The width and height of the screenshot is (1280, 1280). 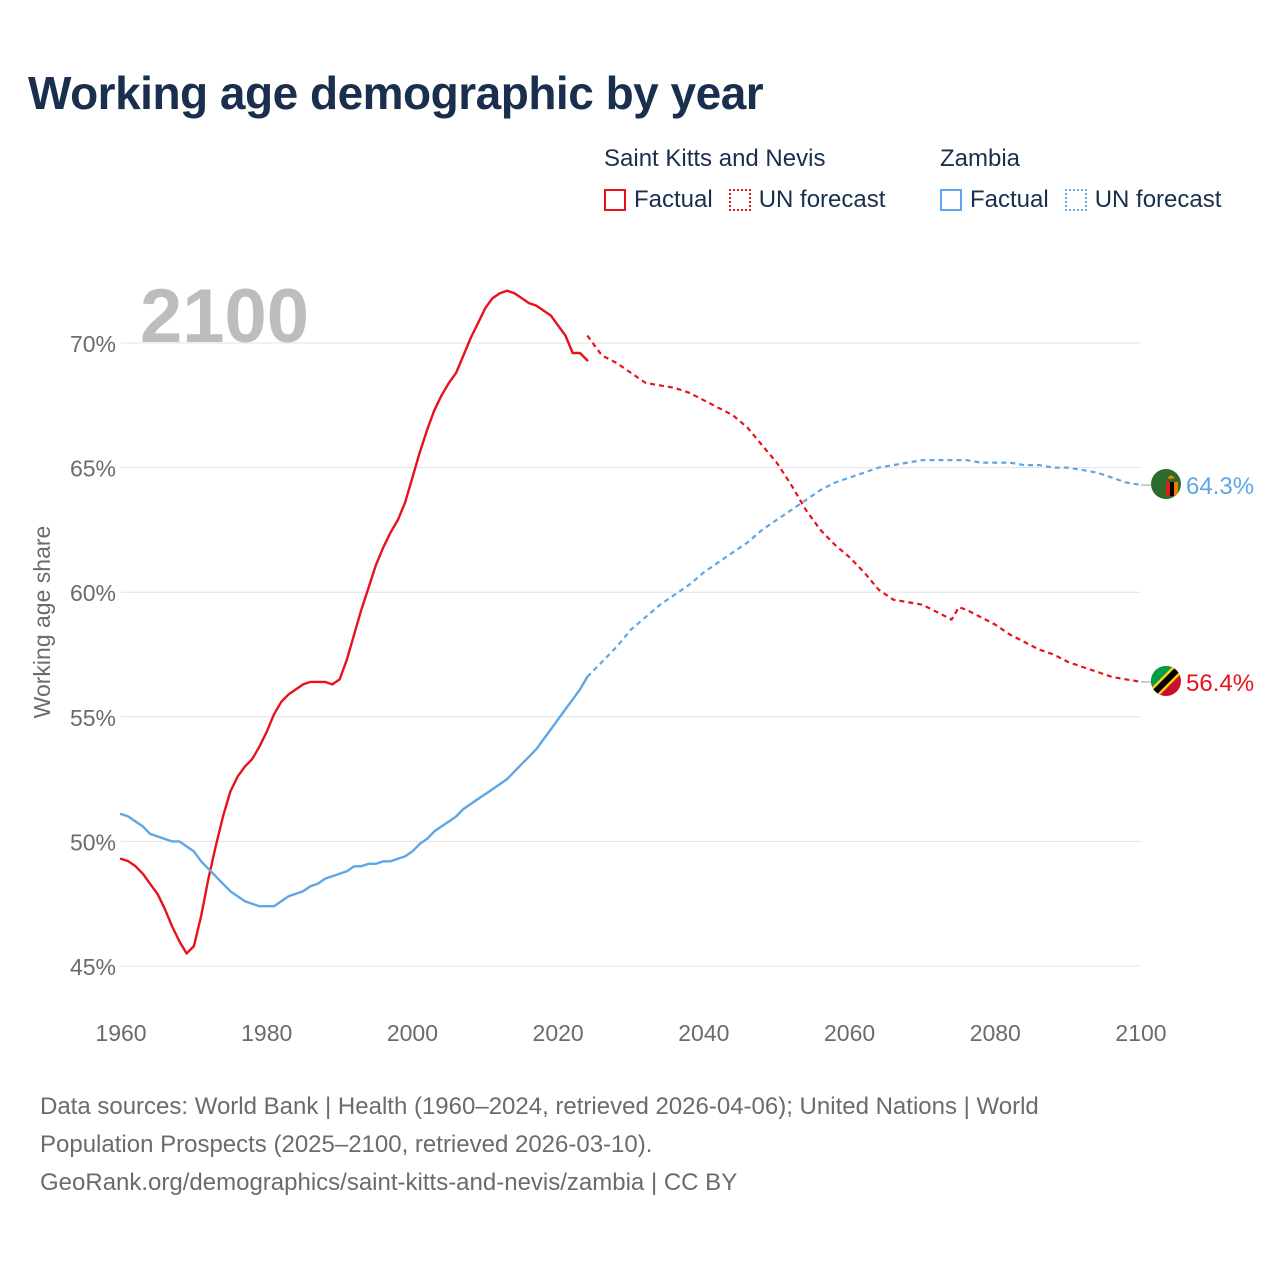 What do you see at coordinates (93, 593) in the screenshot?
I see `y-tick-label: 60%` at bounding box center [93, 593].